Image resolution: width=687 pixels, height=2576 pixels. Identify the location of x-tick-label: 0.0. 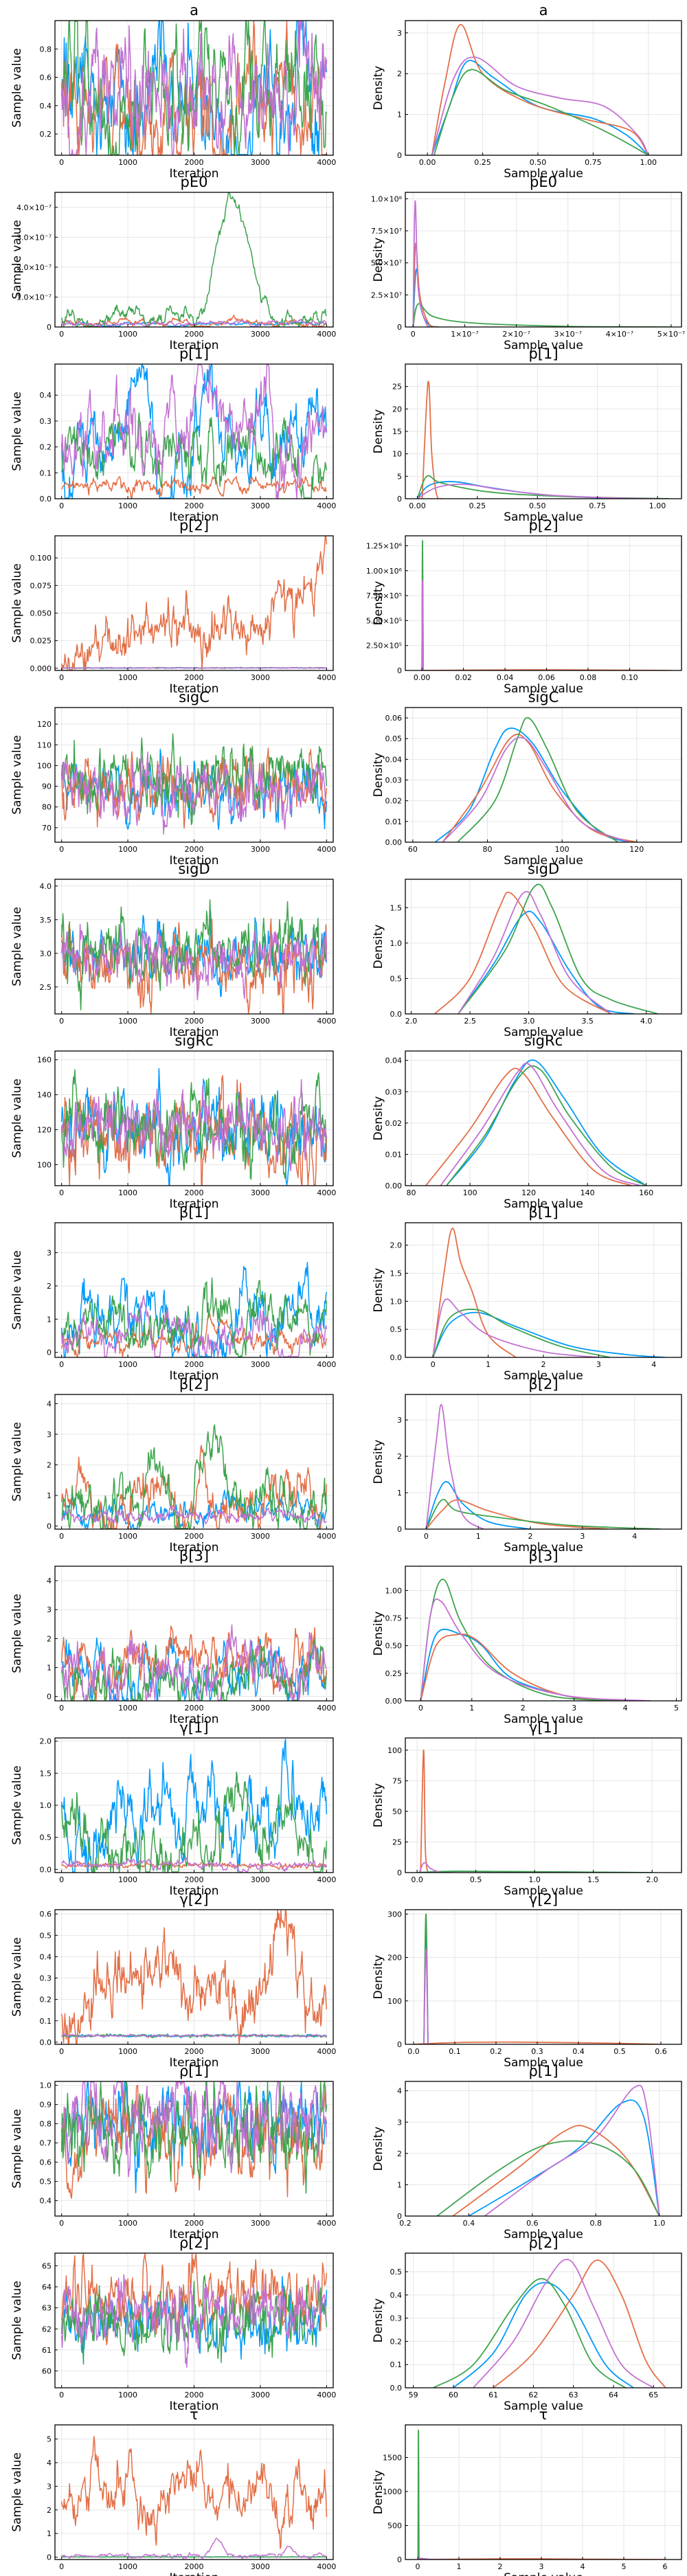
(417, 1879).